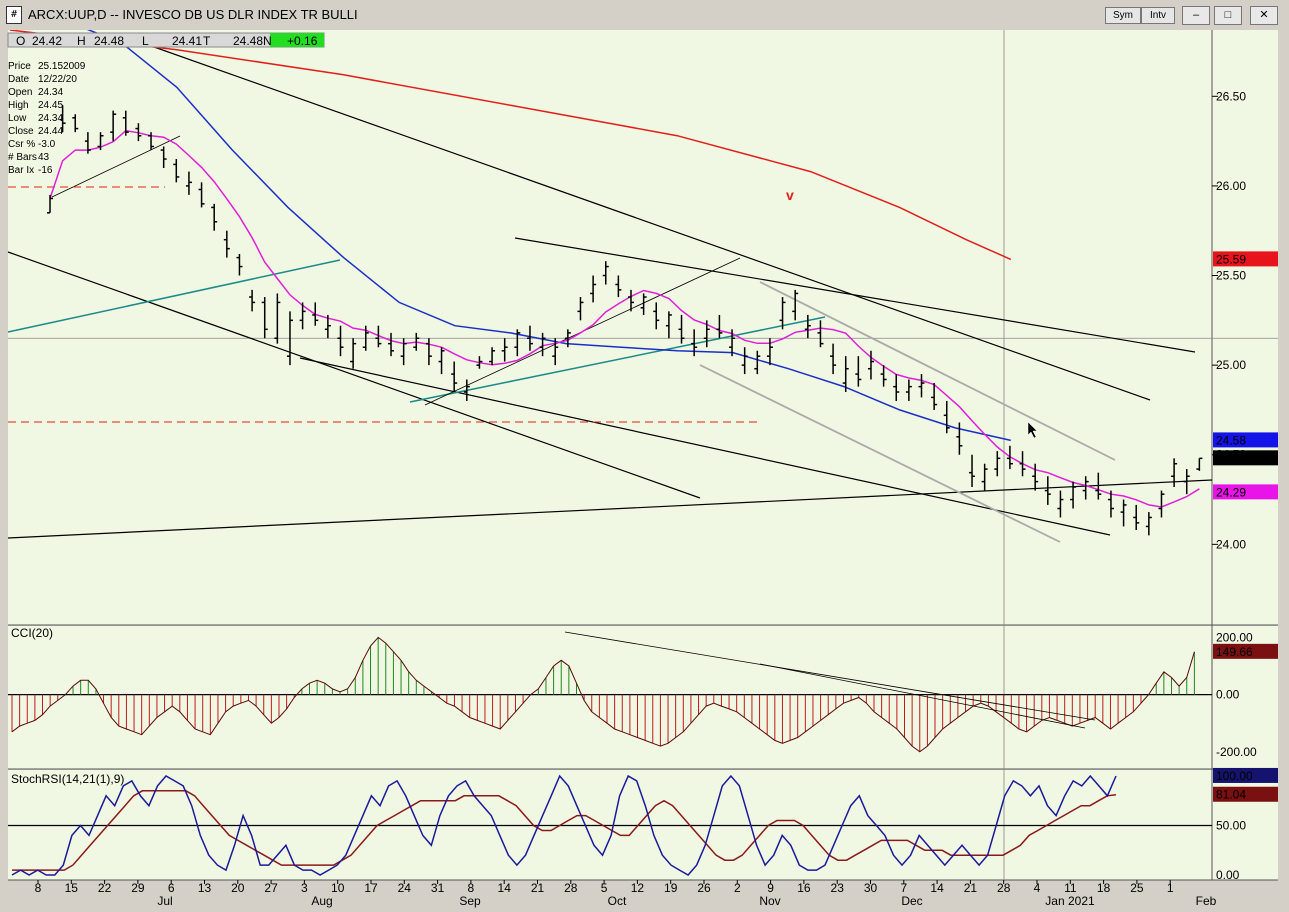  Describe the element at coordinates (1123, 15) in the screenshot. I see `sym-button: Sym` at that location.